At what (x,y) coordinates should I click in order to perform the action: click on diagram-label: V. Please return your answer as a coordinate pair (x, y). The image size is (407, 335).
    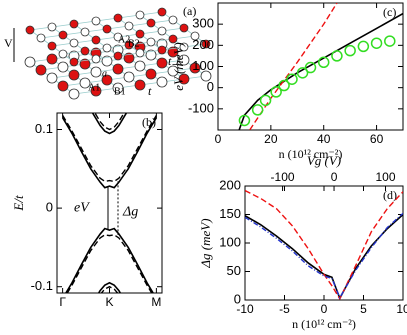
    Looking at the image, I should click on (8, 43).